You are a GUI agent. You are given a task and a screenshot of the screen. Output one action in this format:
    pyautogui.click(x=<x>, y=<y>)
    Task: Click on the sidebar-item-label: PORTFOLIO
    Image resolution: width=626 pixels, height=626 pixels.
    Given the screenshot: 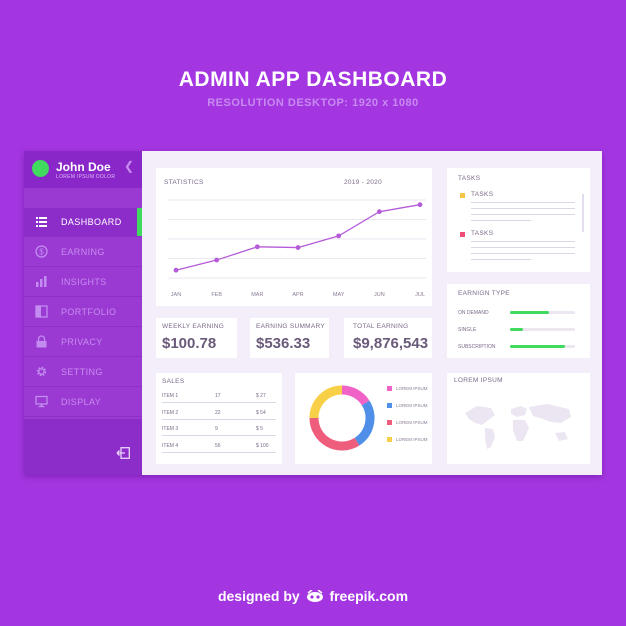 What is the action you would take?
    pyautogui.click(x=89, y=312)
    